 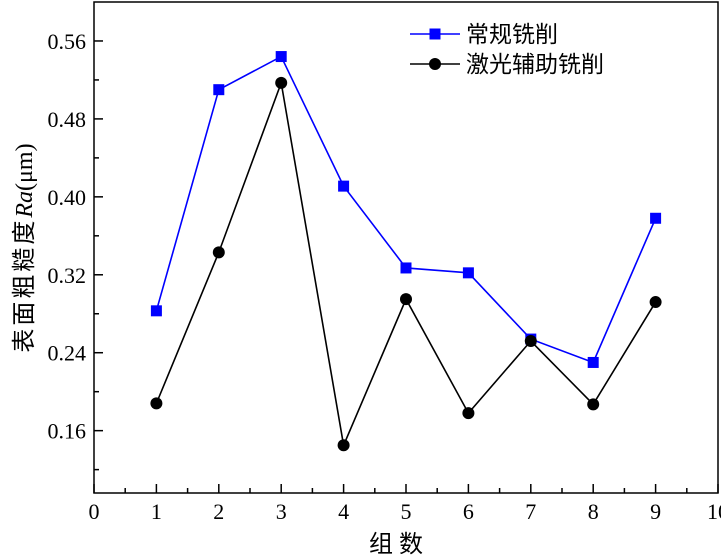 I want to click on x-tick-label: 3, so click(x=281, y=511).